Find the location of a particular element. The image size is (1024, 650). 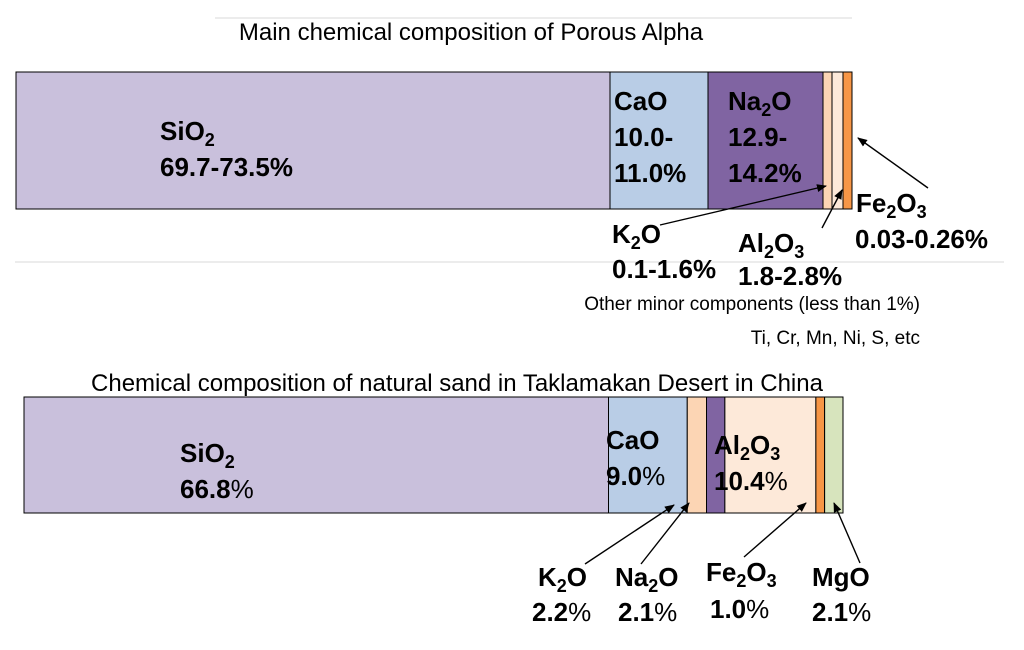

svg-text: 0.1-1.6% is located at coordinates (664, 269).